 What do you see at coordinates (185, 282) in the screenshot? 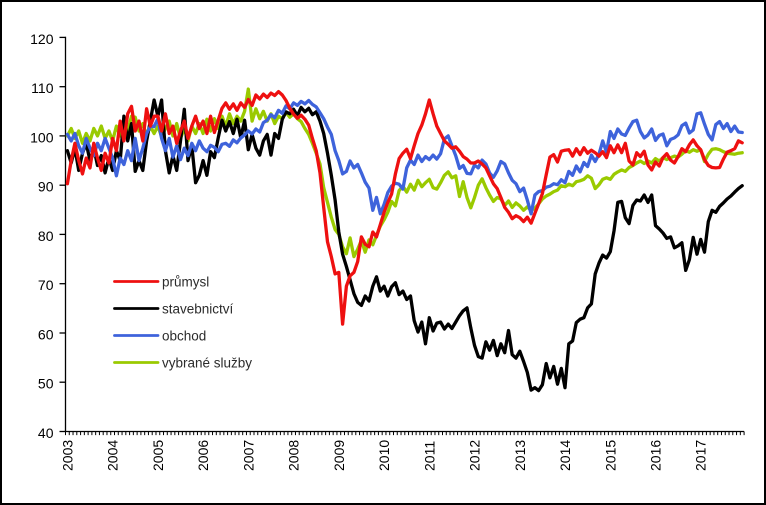
I see `svg-text: průmysl` at bounding box center [185, 282].